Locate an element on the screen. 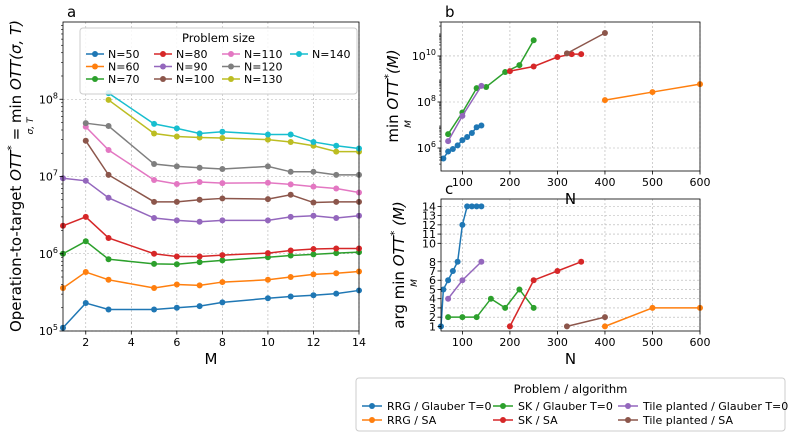 This screenshot has height=438, width=793. legend-entry: RRG / SA is located at coordinates (399, 420).